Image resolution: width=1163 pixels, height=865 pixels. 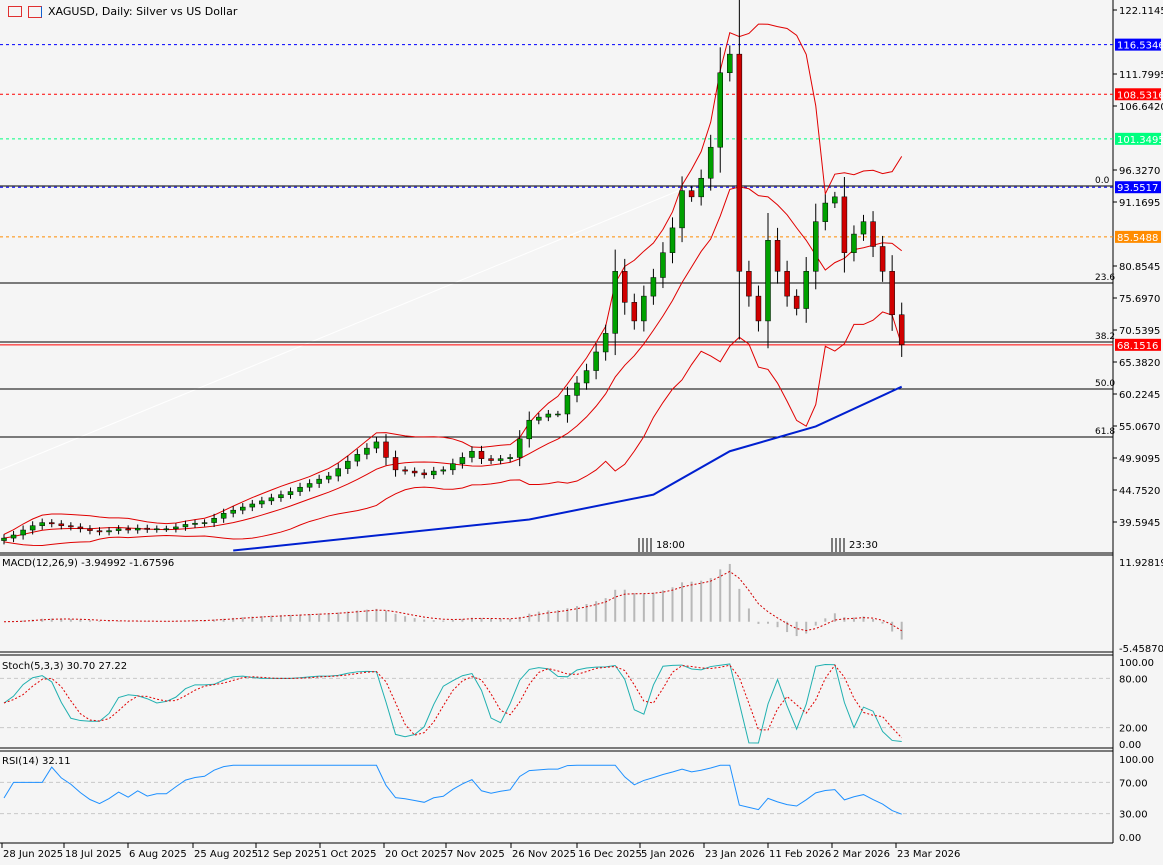 What do you see at coordinates (1139, 171) in the screenshot?
I see `price-tick-label: 96.3270` at bounding box center [1139, 171].